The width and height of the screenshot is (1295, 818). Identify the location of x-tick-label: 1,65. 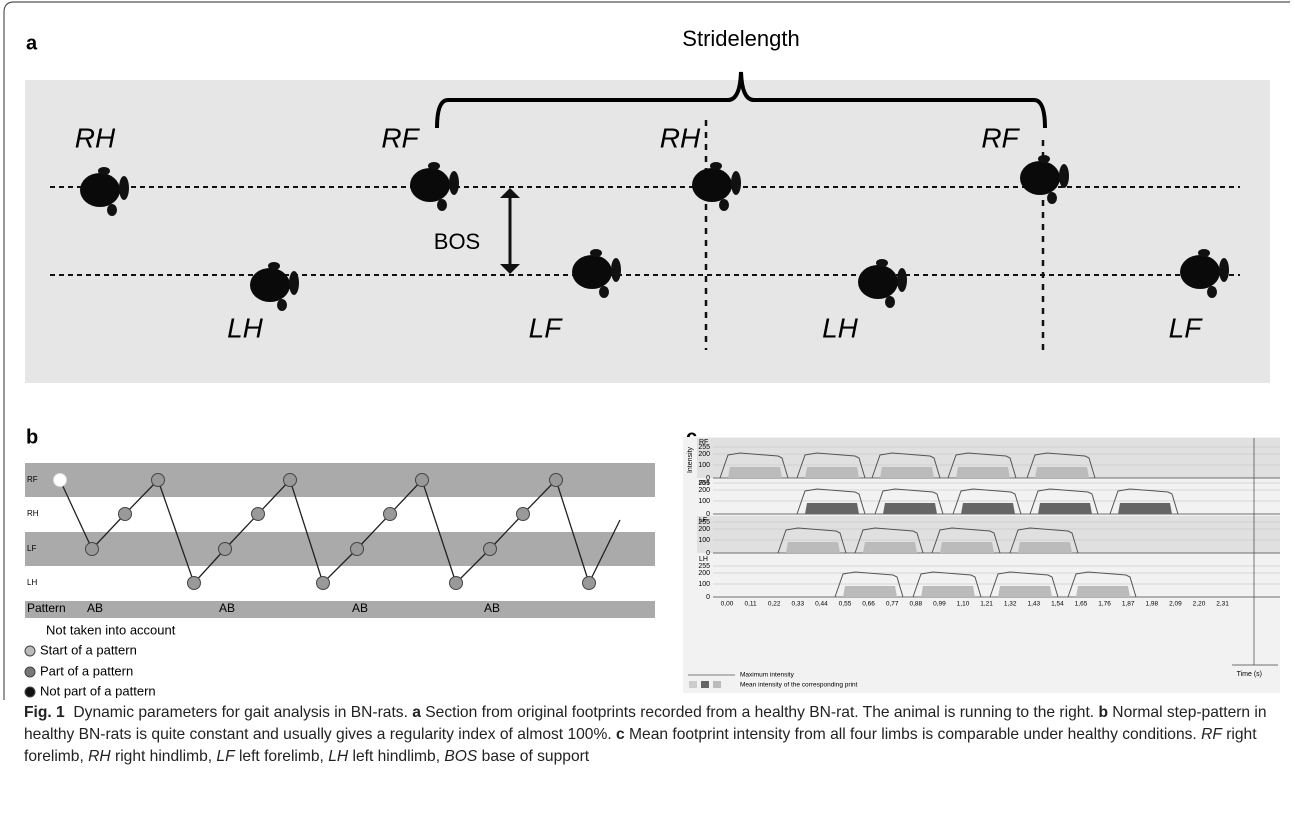
(1081, 604).